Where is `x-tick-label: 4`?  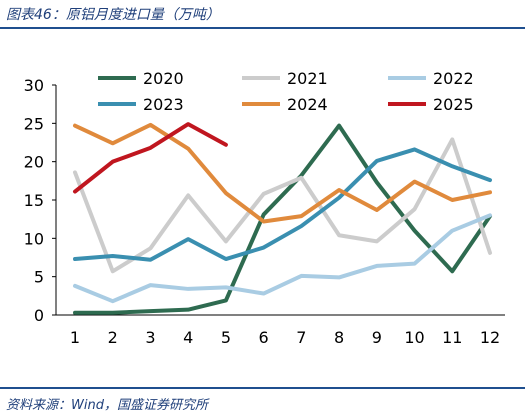 x-tick-label: 4 is located at coordinates (188, 337).